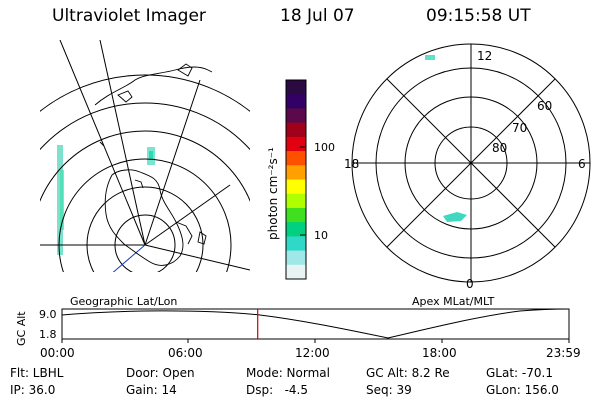 Image resolution: width=600 pixels, height=400 pixels. I want to click on info-seq: Seq: 39, so click(389, 390).